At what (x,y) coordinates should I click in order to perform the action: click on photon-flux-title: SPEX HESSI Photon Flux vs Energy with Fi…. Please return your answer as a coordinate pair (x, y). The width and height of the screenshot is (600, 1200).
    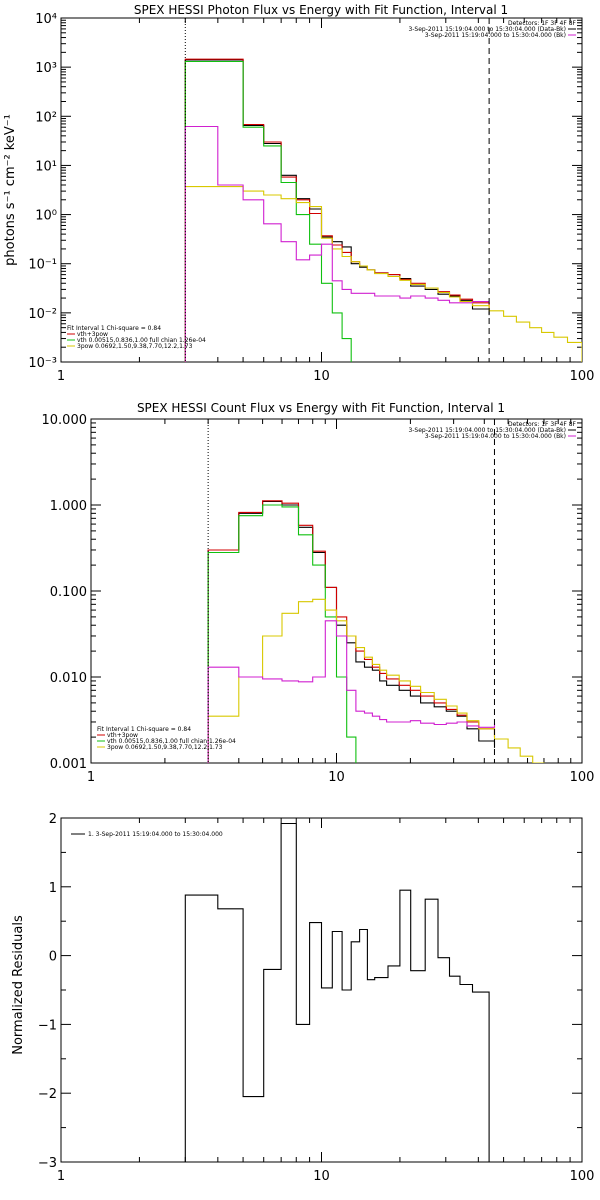
    Looking at the image, I should click on (321, 10).